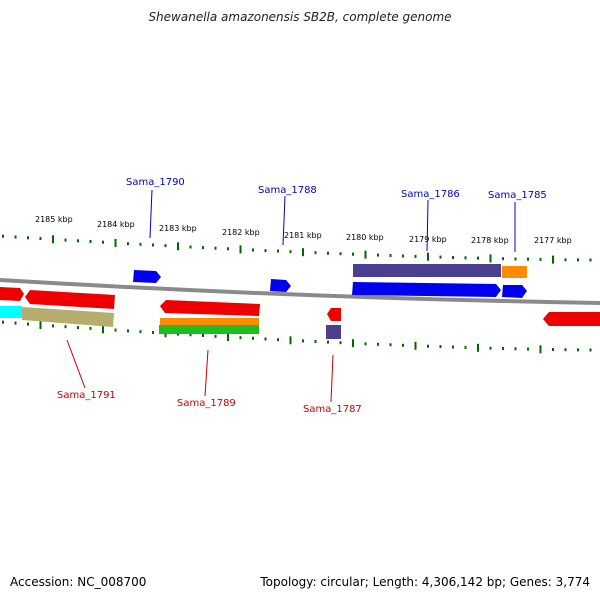 Image resolution: width=600 pixels, height=600 pixels. I want to click on gene-label-sama-1785: Sama_1785, so click(517, 195).